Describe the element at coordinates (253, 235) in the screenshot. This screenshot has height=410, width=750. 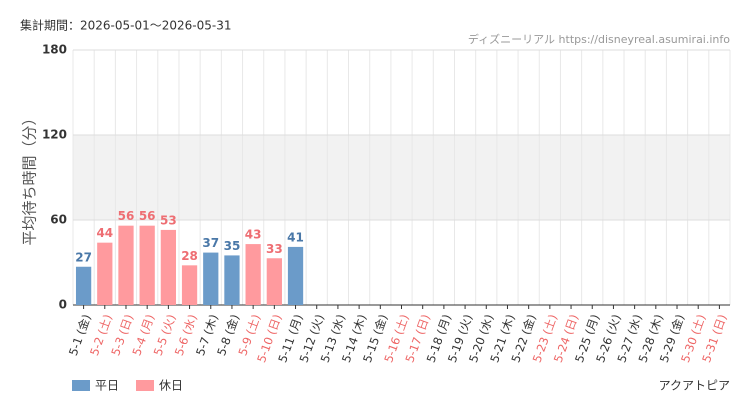
I see `value-label: 43` at that location.